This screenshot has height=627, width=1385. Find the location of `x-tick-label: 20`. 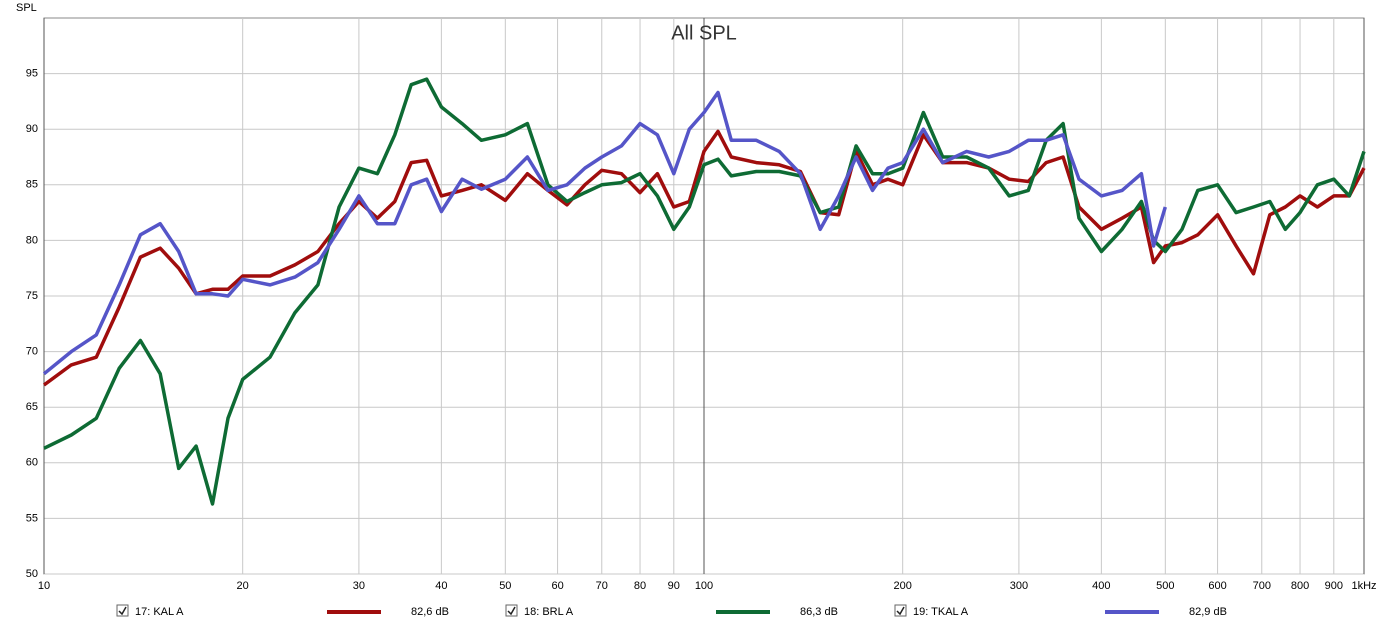

x-tick-label: 20 is located at coordinates (243, 586).